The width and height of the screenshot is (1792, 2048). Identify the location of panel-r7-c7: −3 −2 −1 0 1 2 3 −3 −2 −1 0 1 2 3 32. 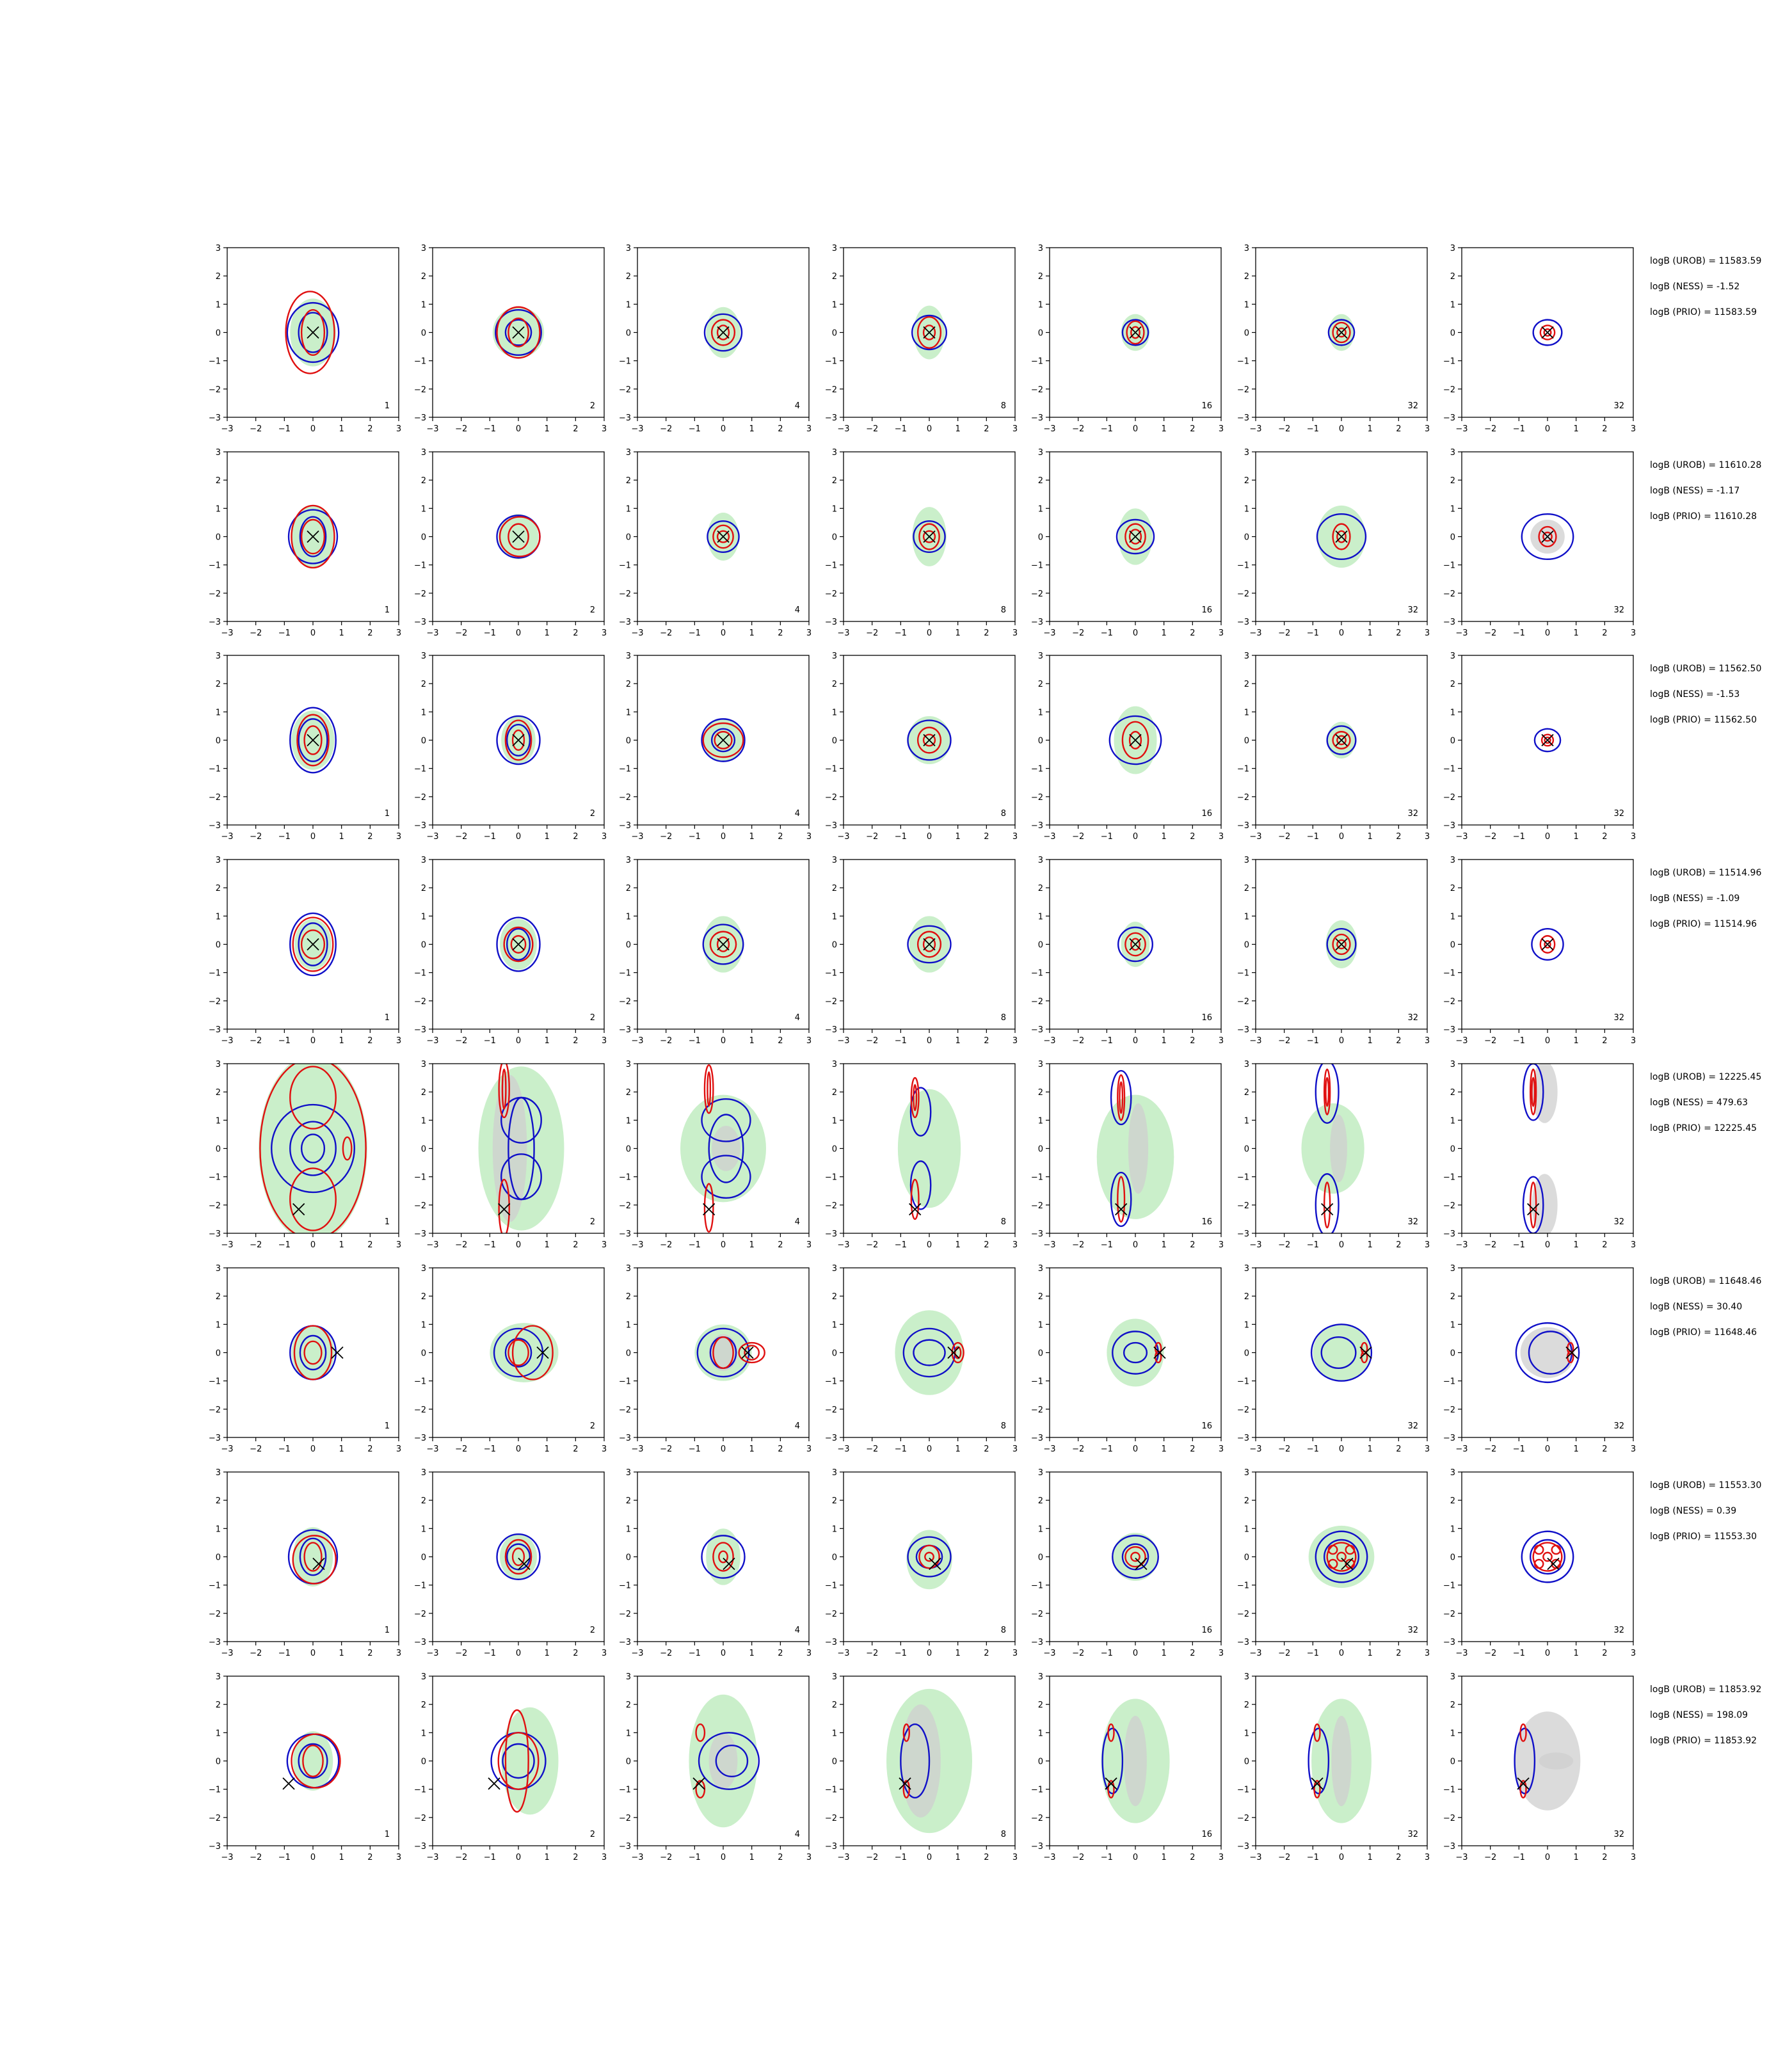
(1539, 1563).